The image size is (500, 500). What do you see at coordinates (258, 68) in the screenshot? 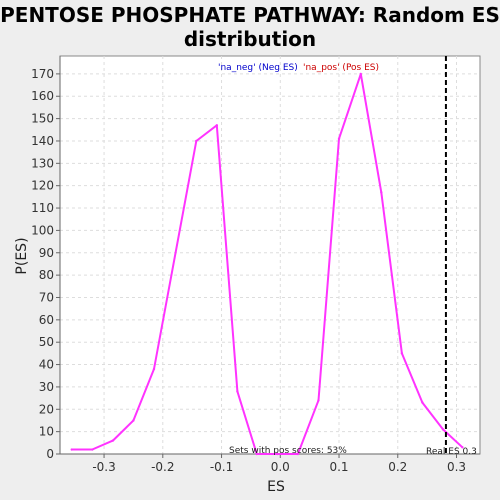
I see `legend-neg-entry: 'na_neg' (Neg ES)` at bounding box center [258, 68].